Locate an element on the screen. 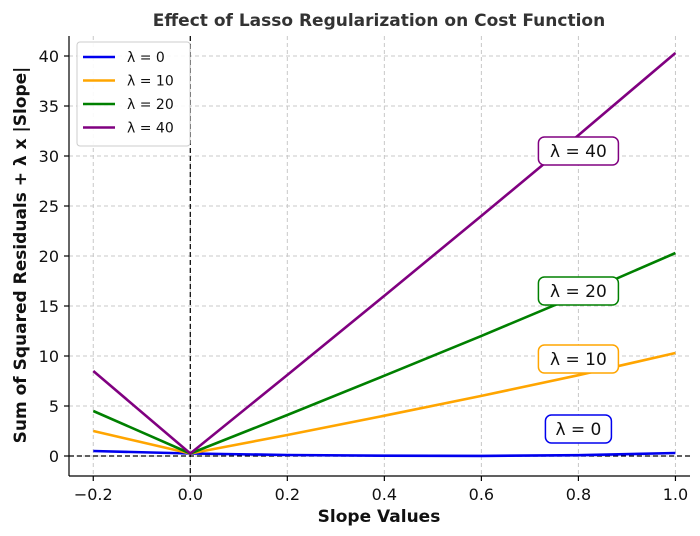  legend-label: λ = 20 is located at coordinates (150, 105).